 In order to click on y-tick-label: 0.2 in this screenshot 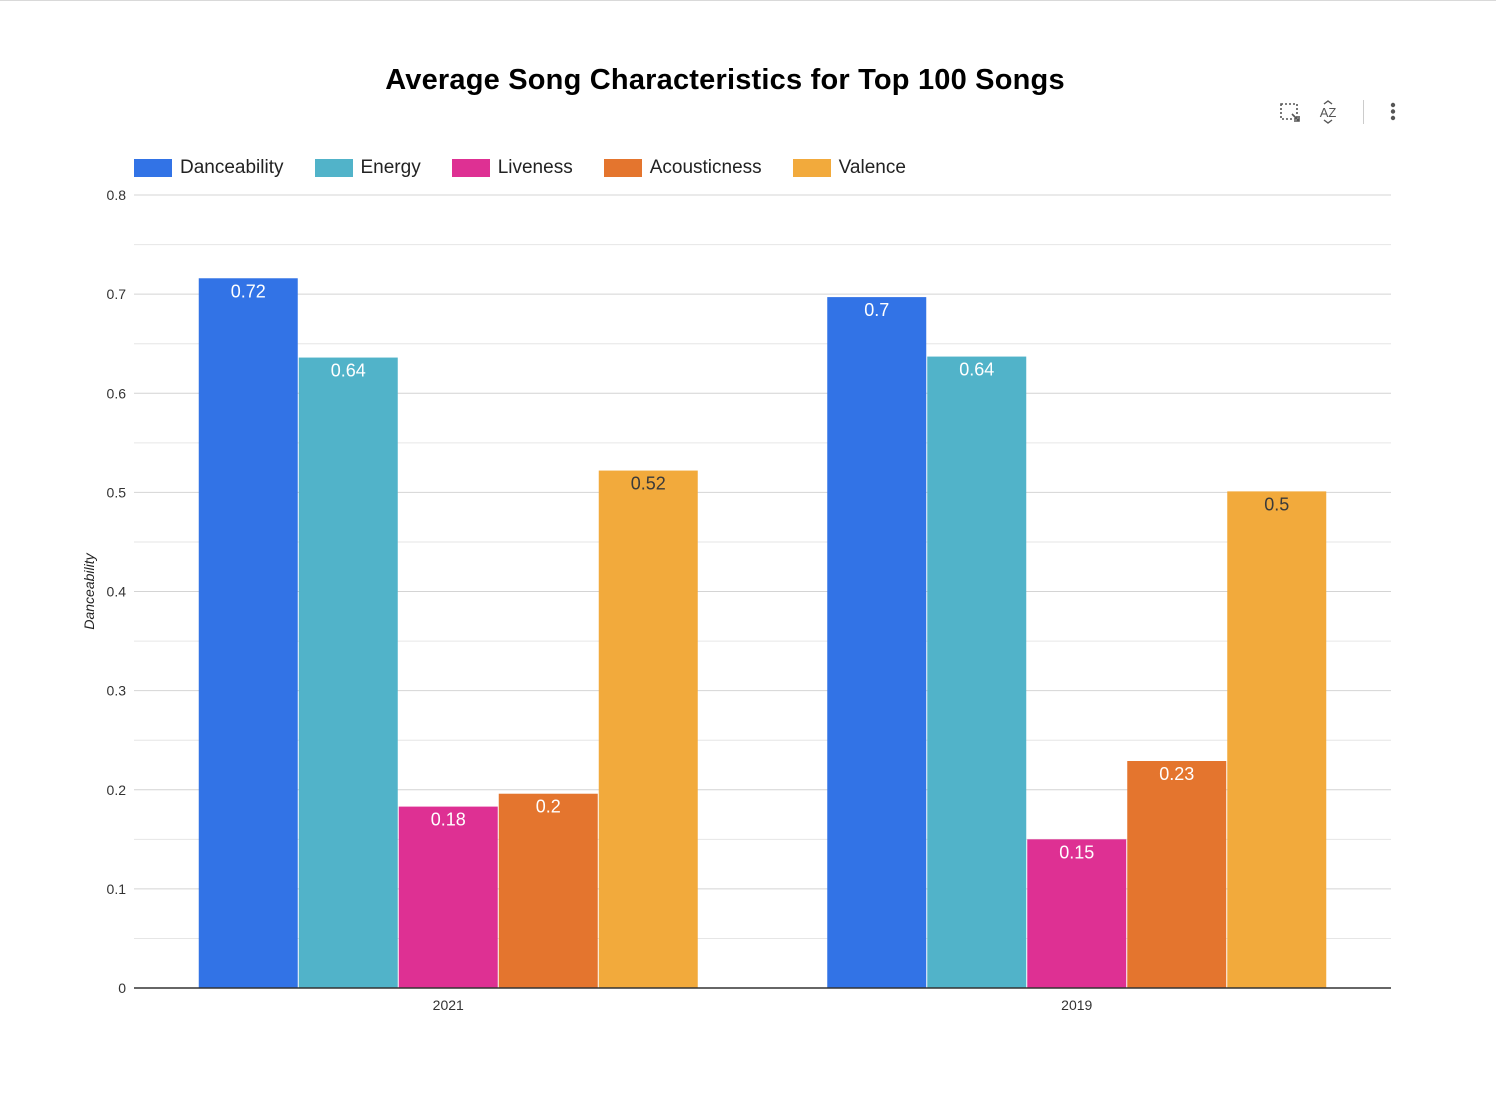, I will do `click(117, 790)`.